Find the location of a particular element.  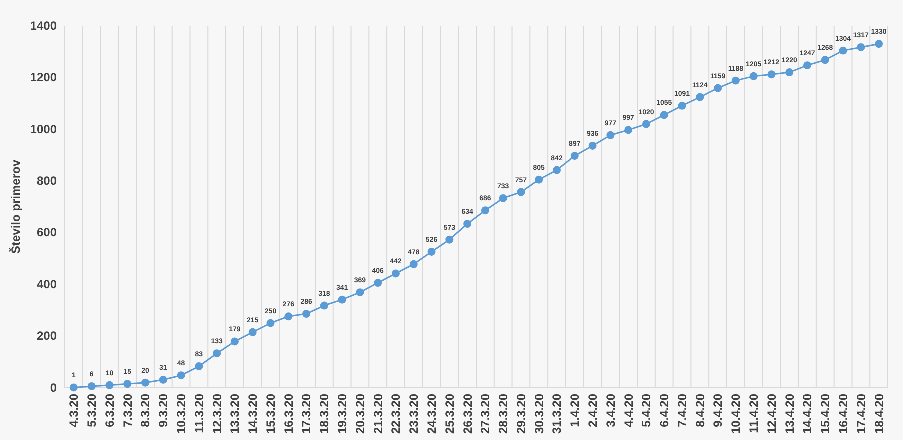

x-tick-label: 18.4.20 is located at coordinates (879, 414).